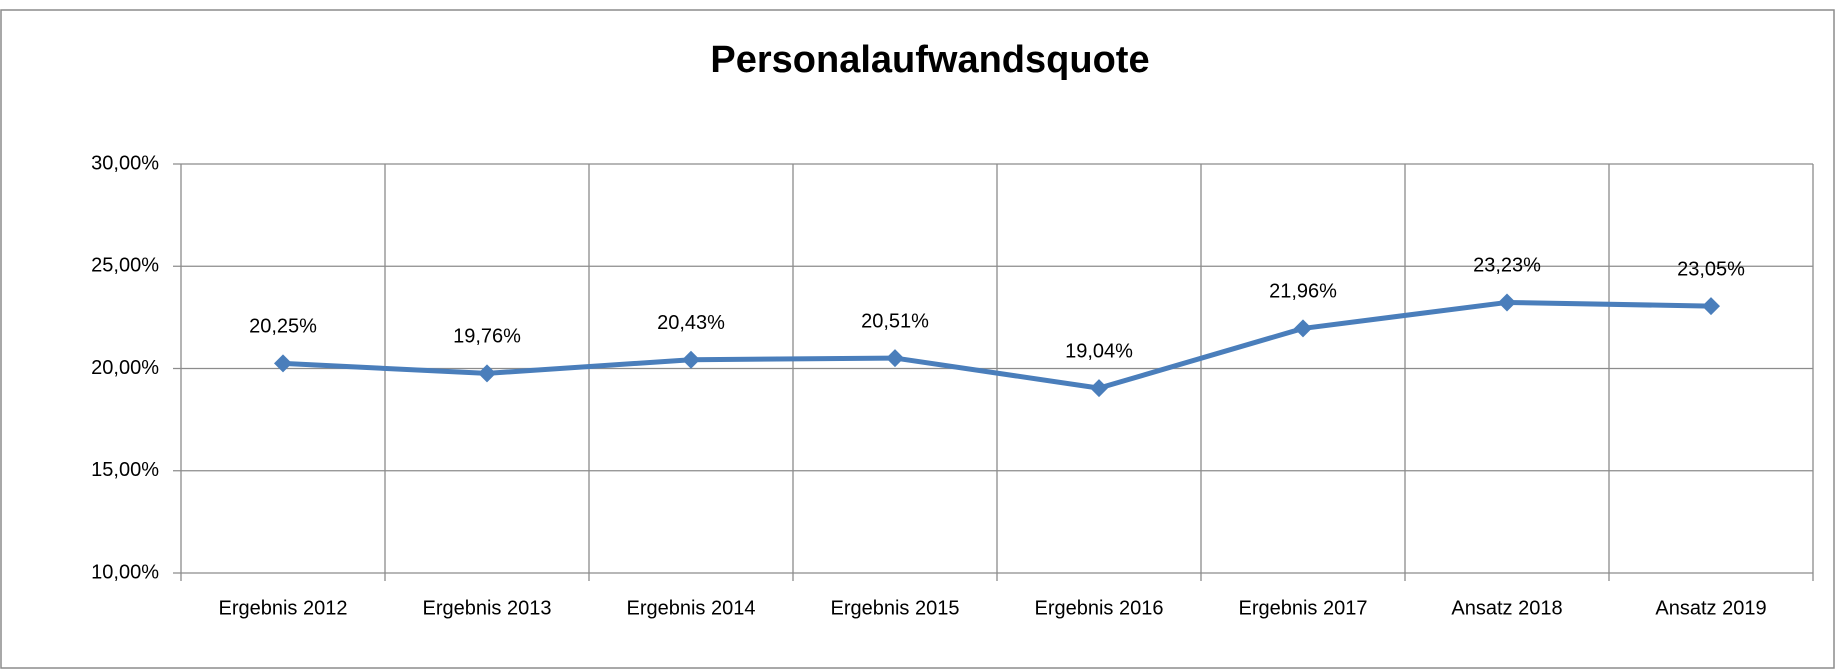 This screenshot has width=1836, height=669. What do you see at coordinates (125, 163) in the screenshot?
I see `y-tick-label: 30,00%` at bounding box center [125, 163].